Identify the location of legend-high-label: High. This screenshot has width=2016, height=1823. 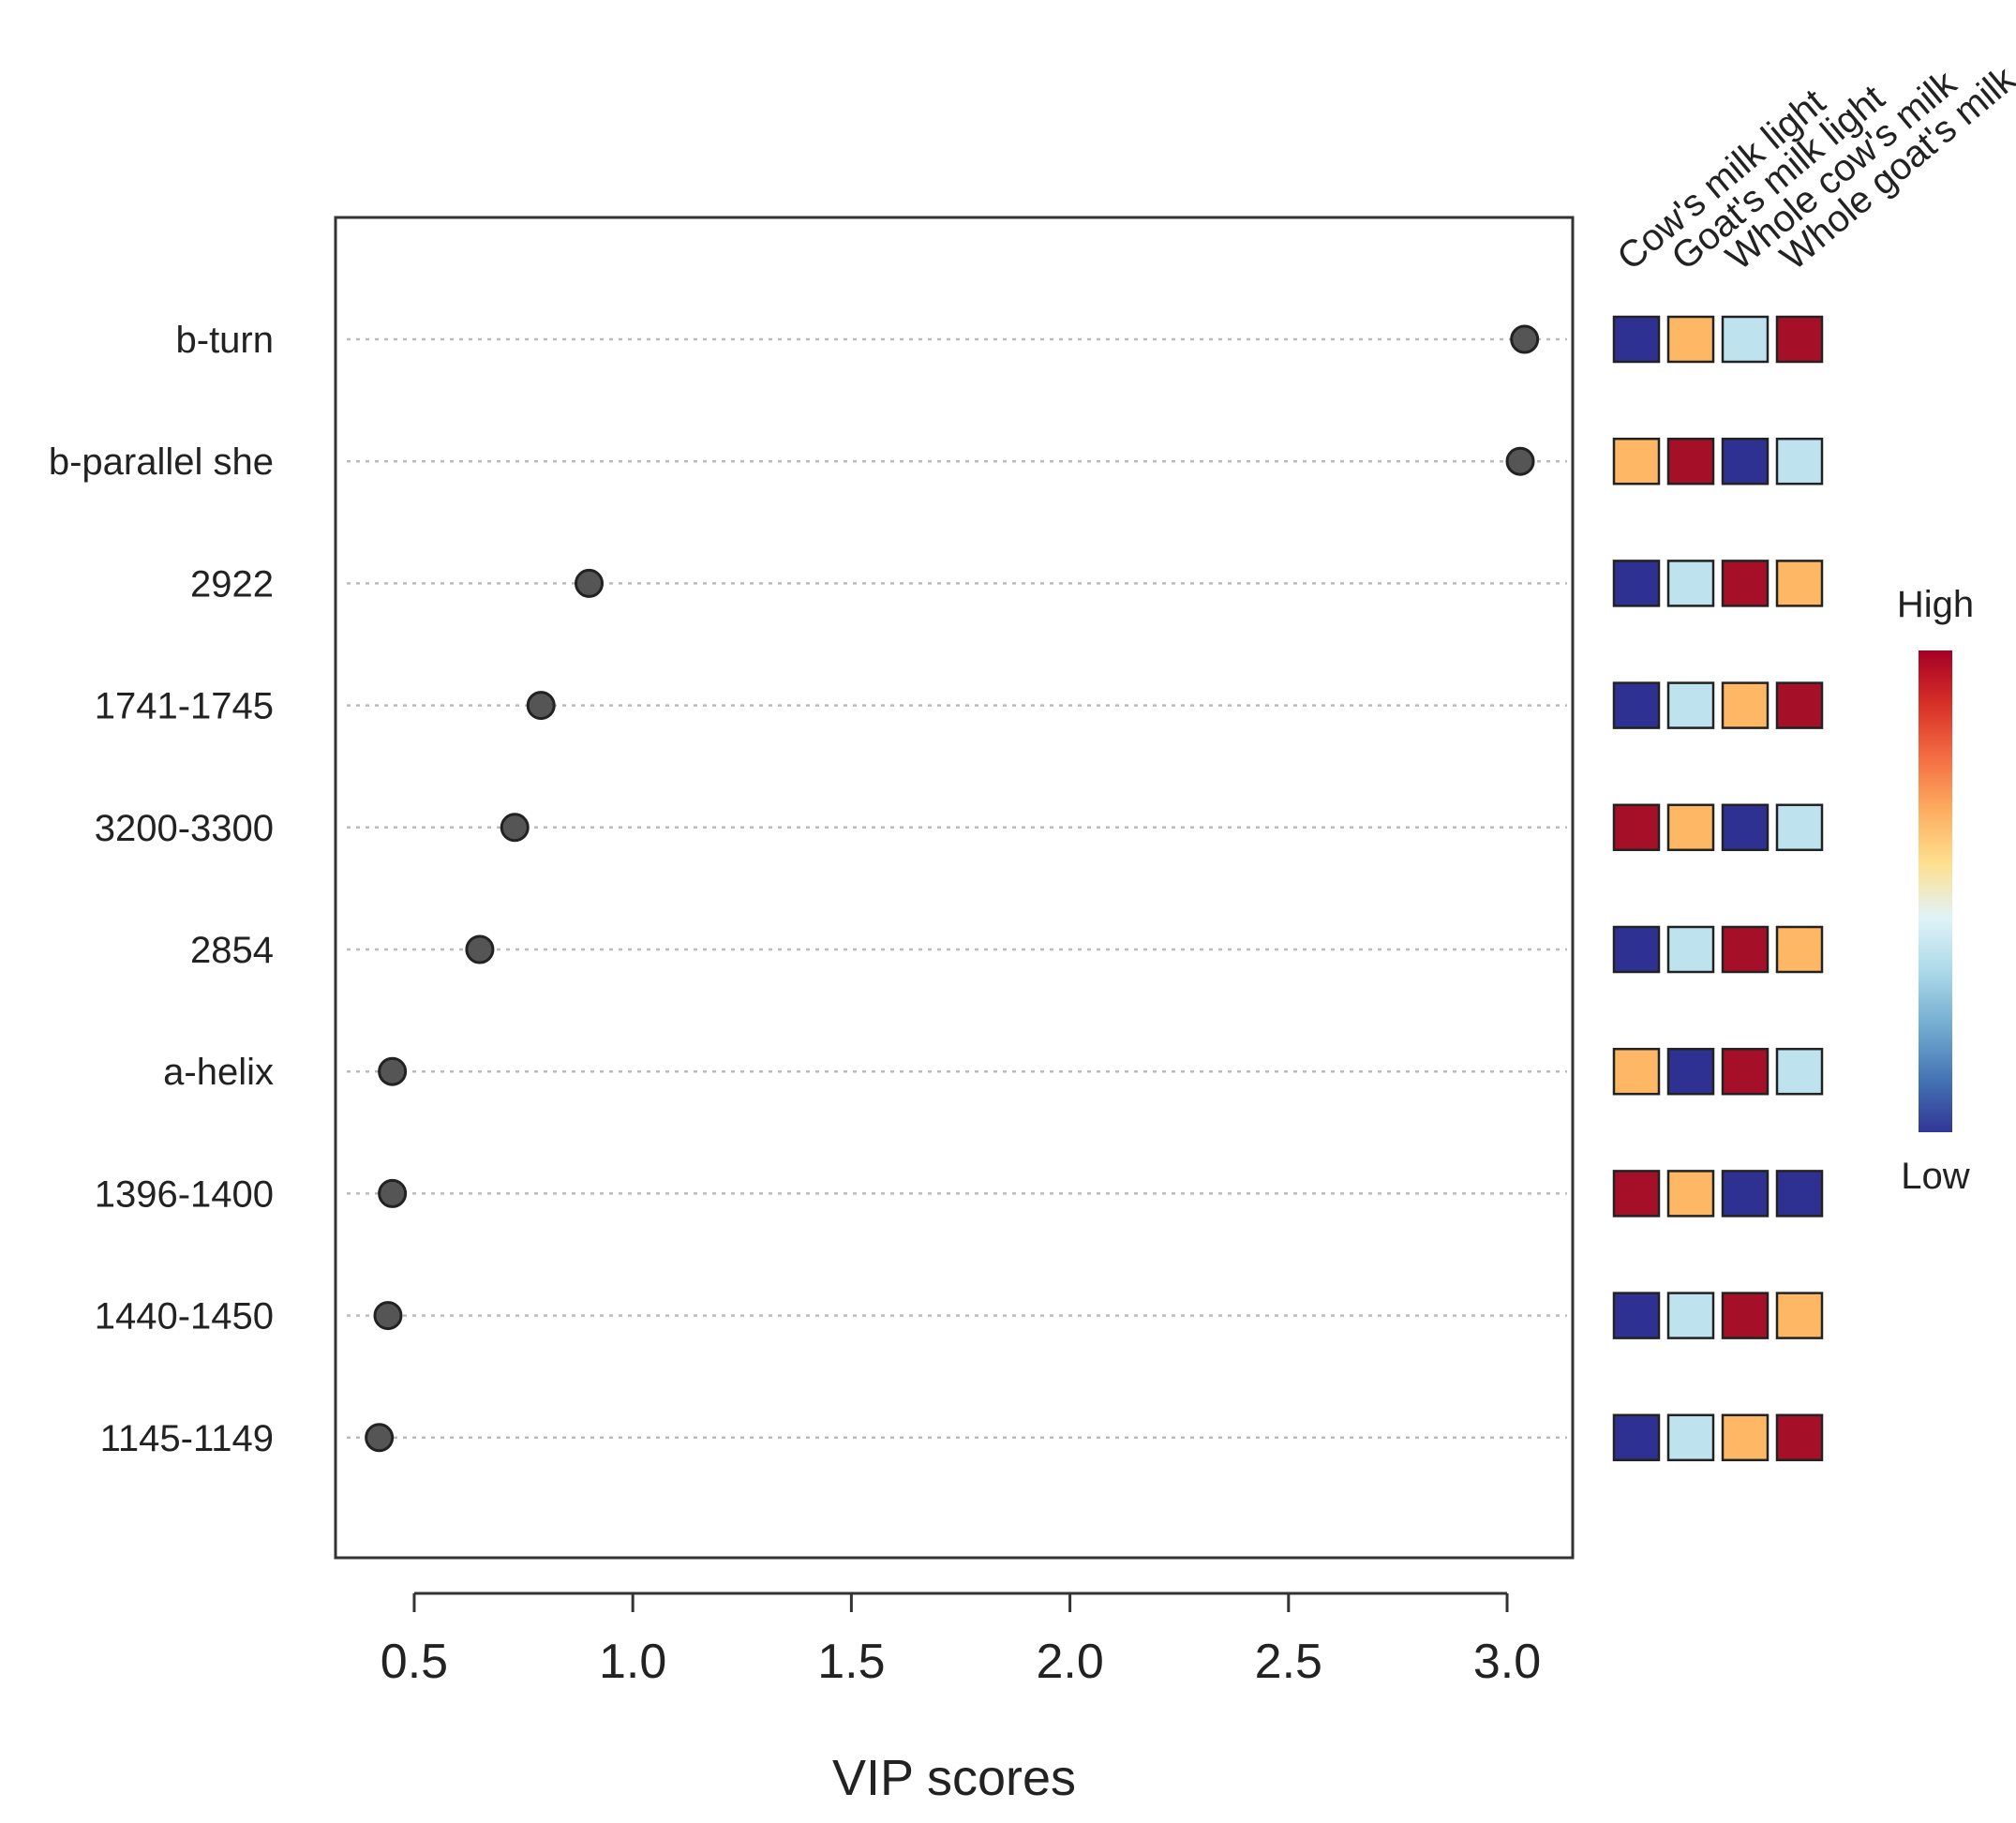
(1935, 604).